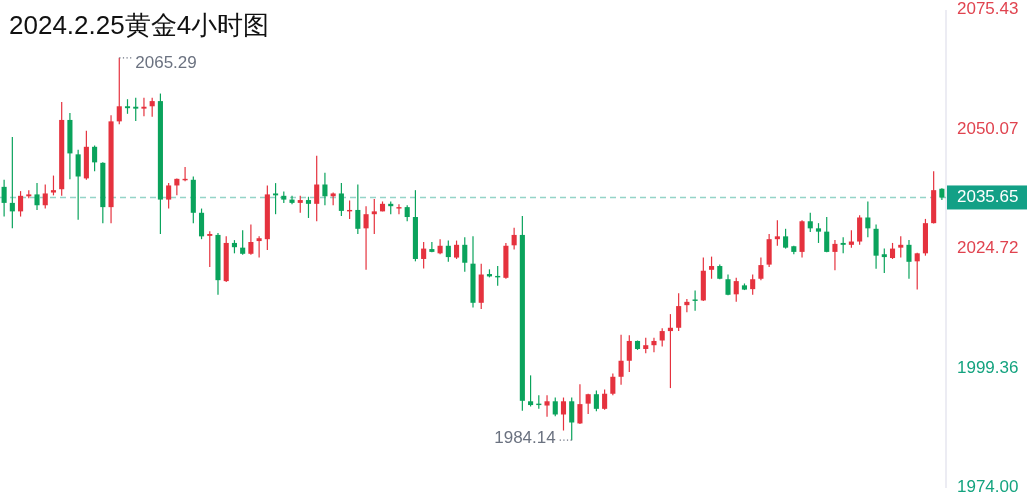 The image size is (1027, 497). I want to click on y-tick-label: 2075.43, so click(988, 9).